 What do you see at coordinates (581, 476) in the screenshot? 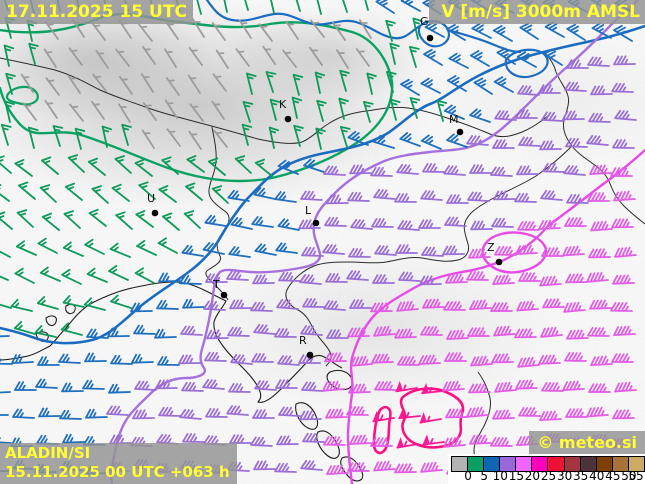
I see `legend-tick-label: 35` at bounding box center [581, 476].